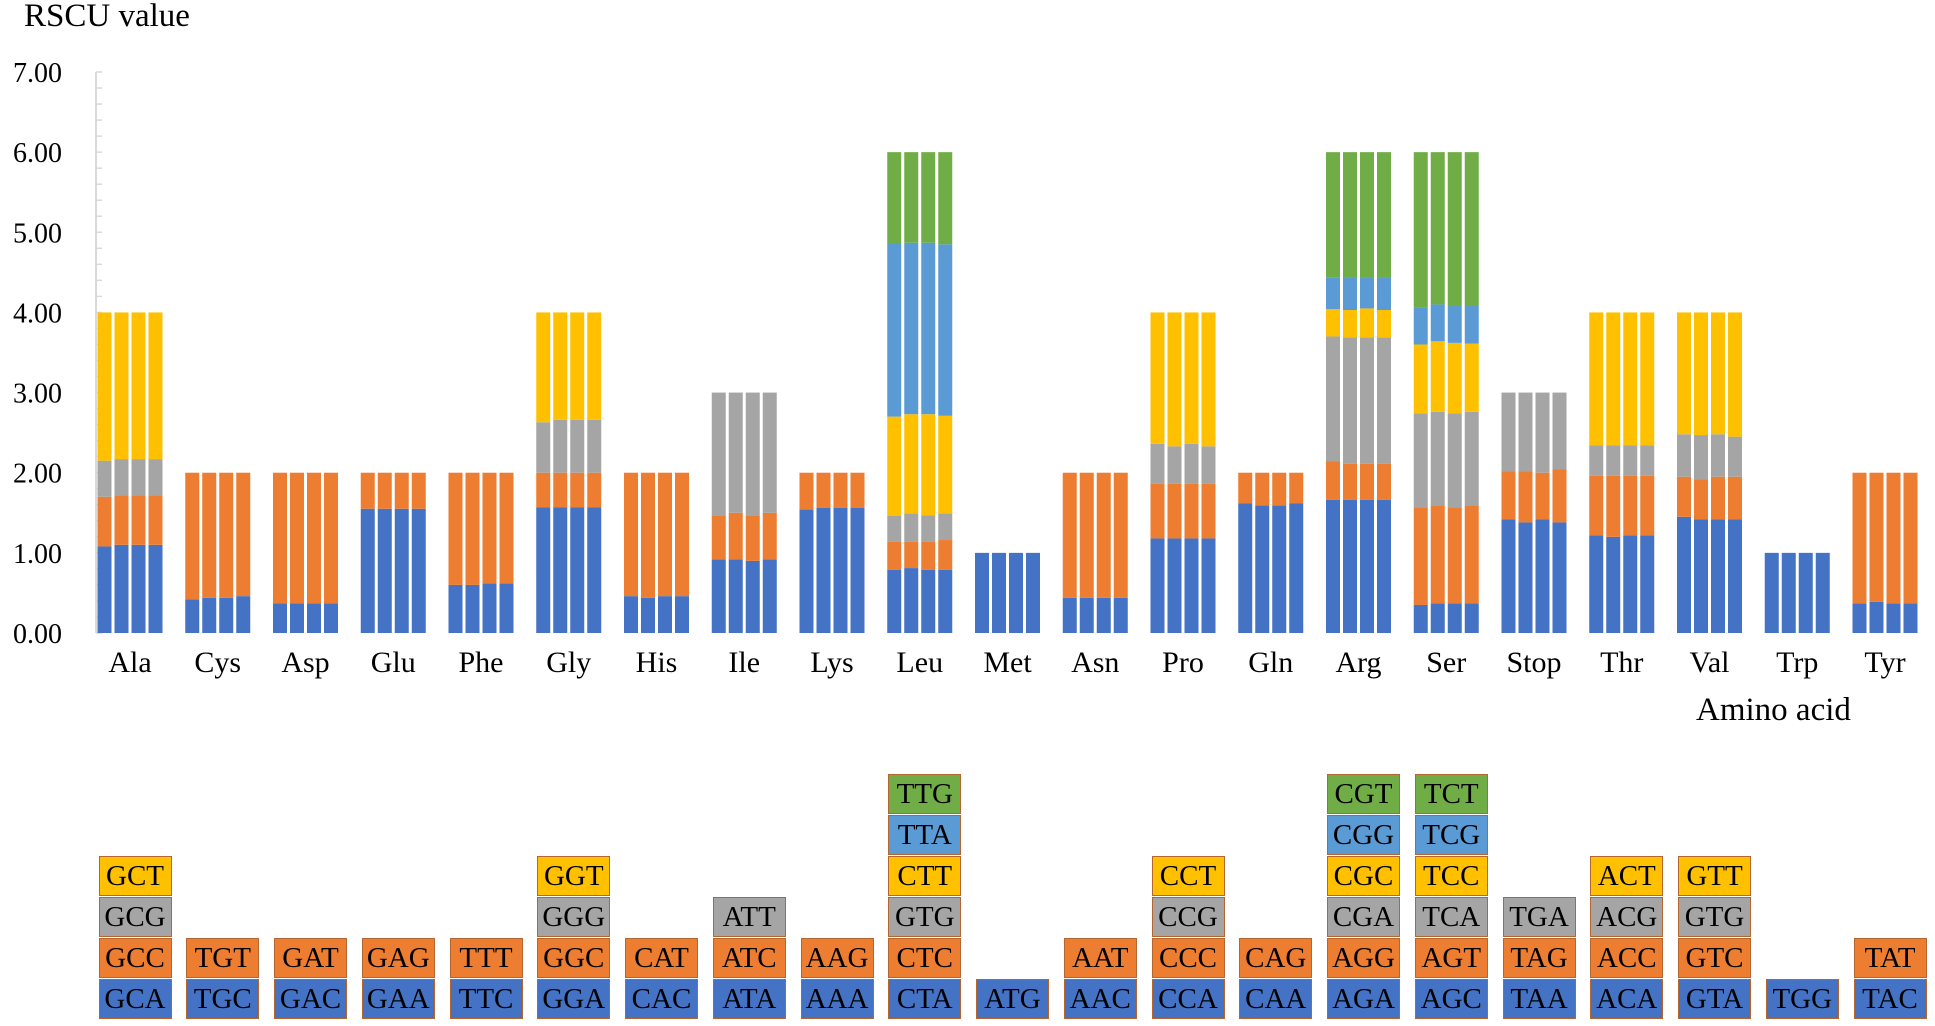  Describe the element at coordinates (1245, 568) in the screenshot. I see `bar-segment-gln-caa` at that location.